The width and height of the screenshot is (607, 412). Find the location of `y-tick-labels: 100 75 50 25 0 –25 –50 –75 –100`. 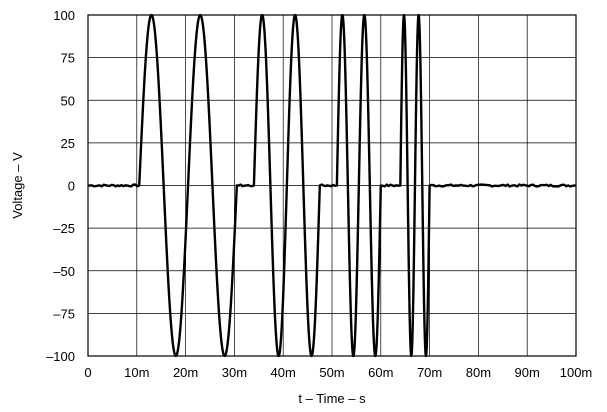

y-tick-labels: 100 75 50 25 0 –25 –50 –75 –100 is located at coordinates (60, 186).